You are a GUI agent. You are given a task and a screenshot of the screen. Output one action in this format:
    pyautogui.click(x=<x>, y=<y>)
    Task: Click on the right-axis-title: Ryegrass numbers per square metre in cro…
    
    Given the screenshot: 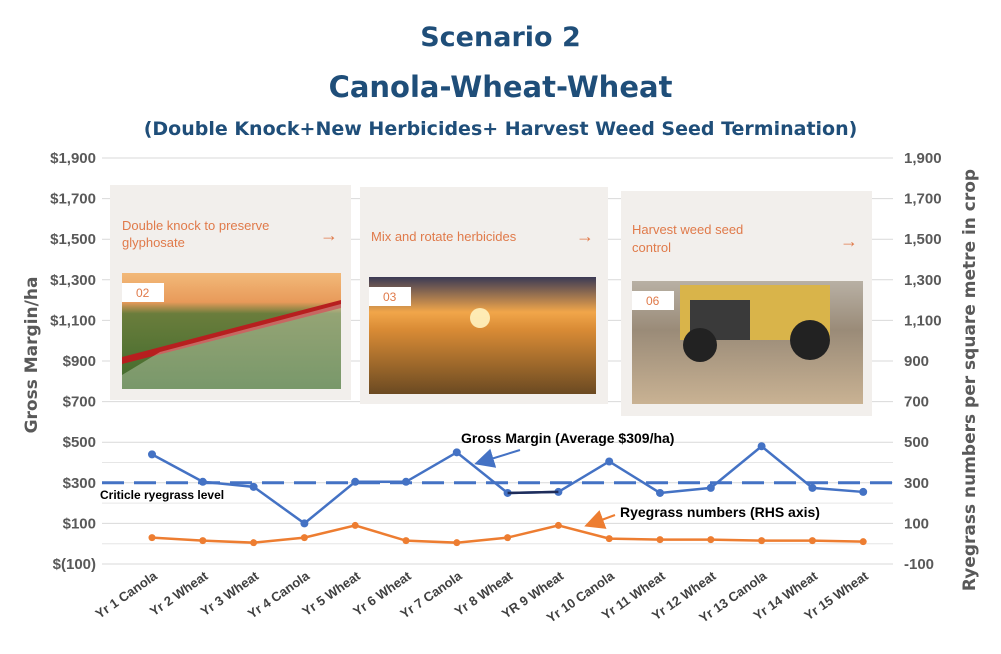 What is the action you would take?
    pyautogui.click(x=970, y=380)
    